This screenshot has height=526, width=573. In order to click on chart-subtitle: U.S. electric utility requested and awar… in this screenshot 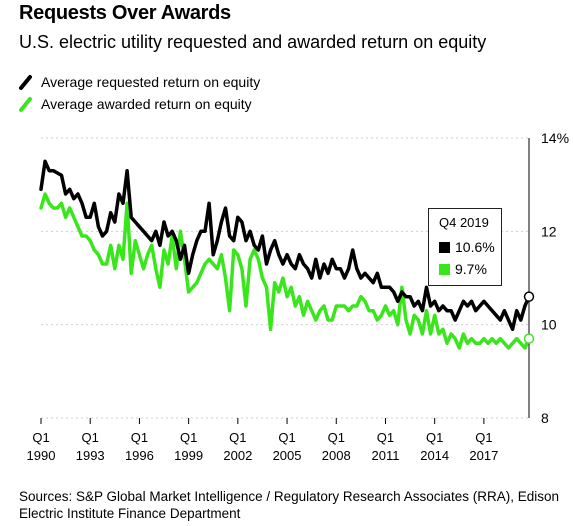, I will do `click(253, 42)`.